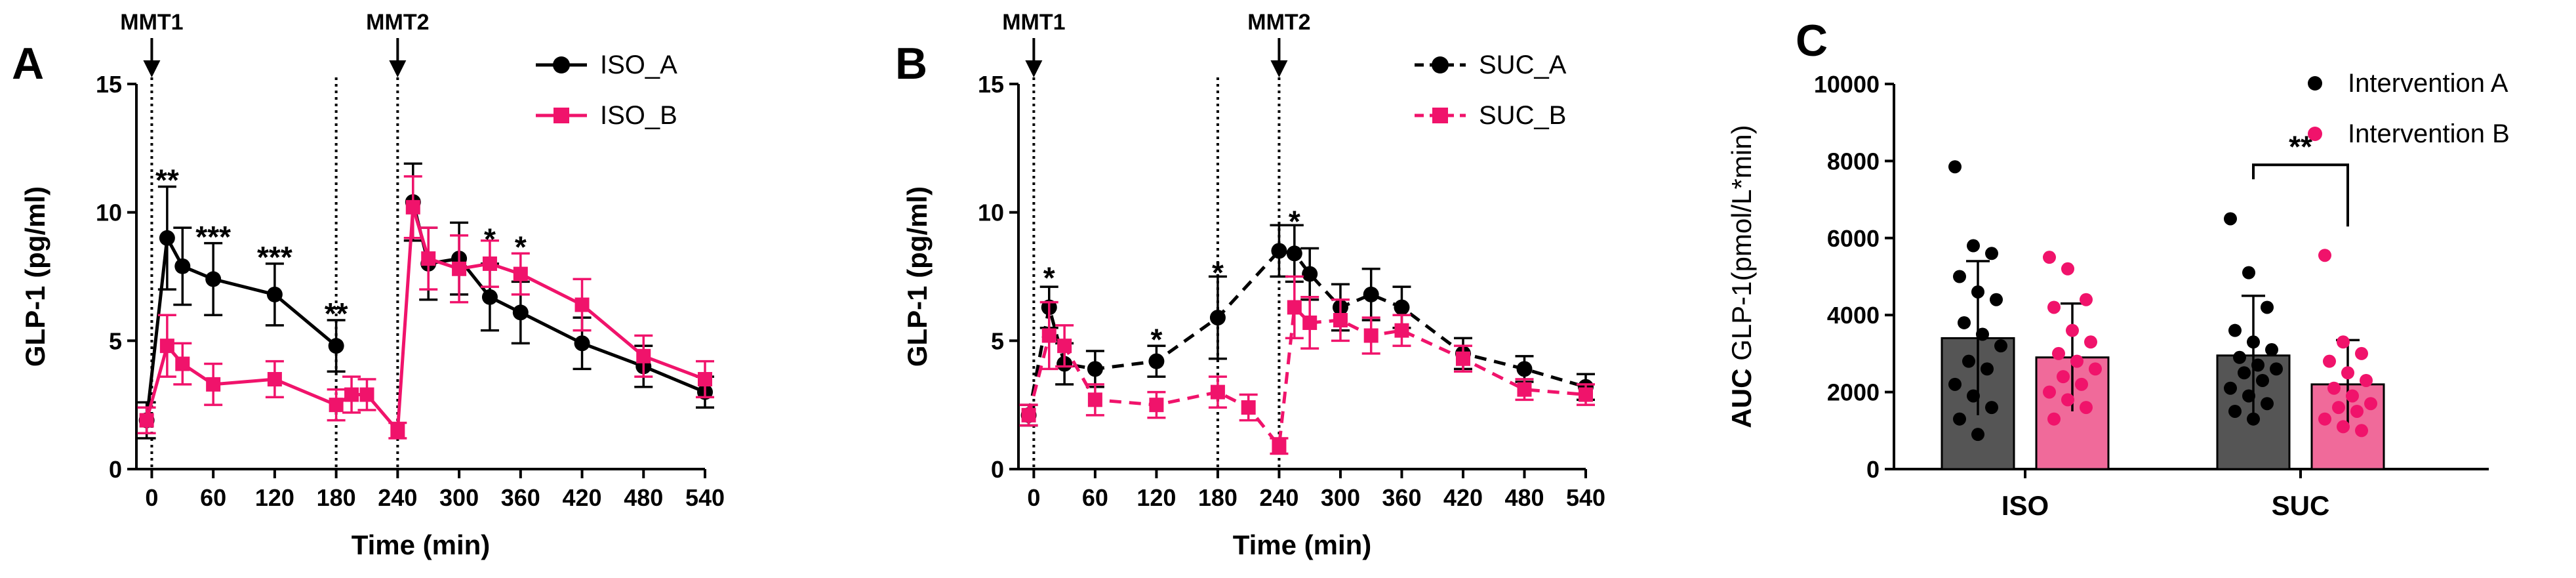  Describe the element at coordinates (582, 497) in the screenshot. I see `x-tick-label: 420` at that location.